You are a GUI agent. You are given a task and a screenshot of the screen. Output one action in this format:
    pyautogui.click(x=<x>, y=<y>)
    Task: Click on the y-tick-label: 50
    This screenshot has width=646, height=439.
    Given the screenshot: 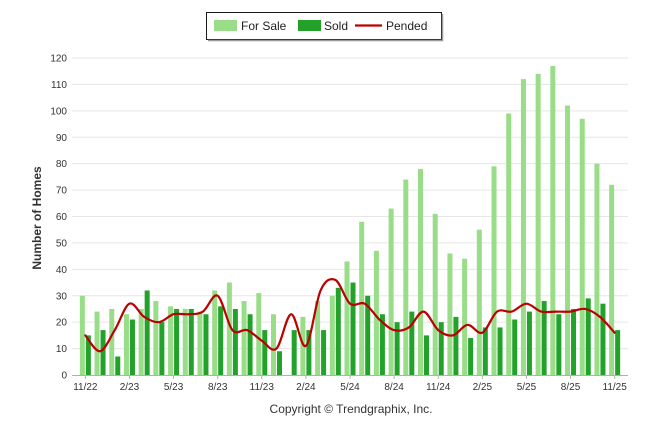 What is the action you would take?
    pyautogui.click(x=62, y=243)
    